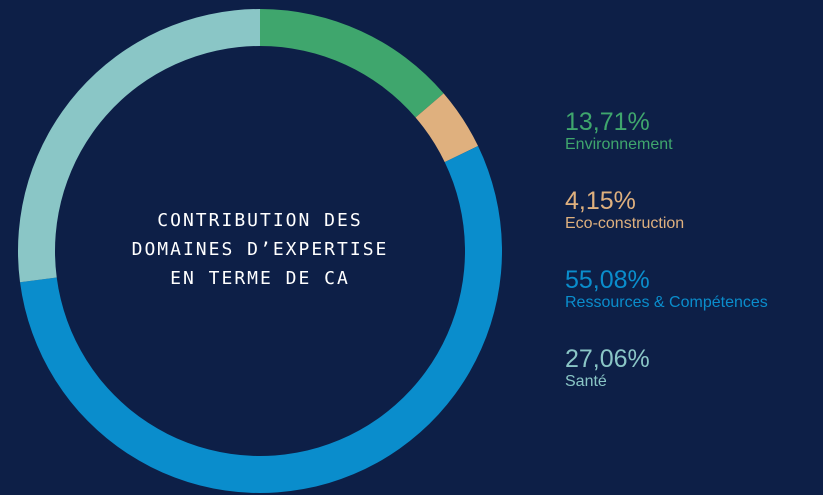 The image size is (823, 495). I want to click on legend-value: 4,15%, so click(600, 201).